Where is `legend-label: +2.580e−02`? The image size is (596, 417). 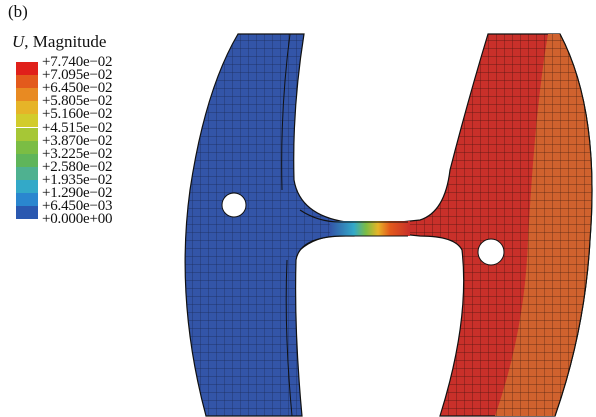
legend-label: +2.580e−02 is located at coordinates (77, 166).